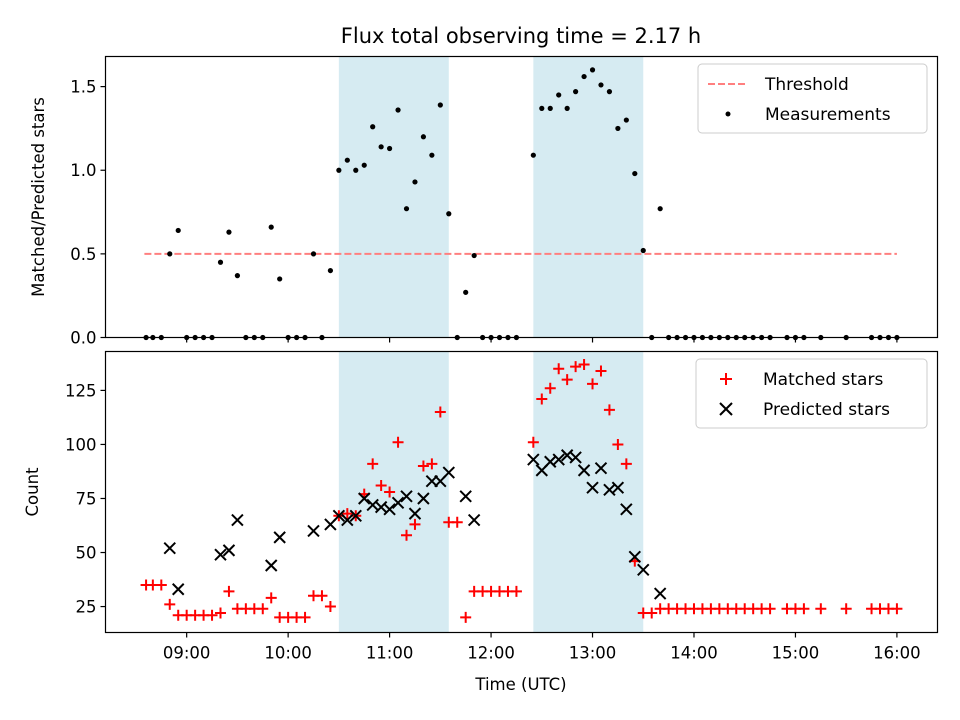 This screenshot has width=960, height=720. Describe the element at coordinates (796, 653) in the screenshot. I see `x-tick-label: 15:00` at that location.